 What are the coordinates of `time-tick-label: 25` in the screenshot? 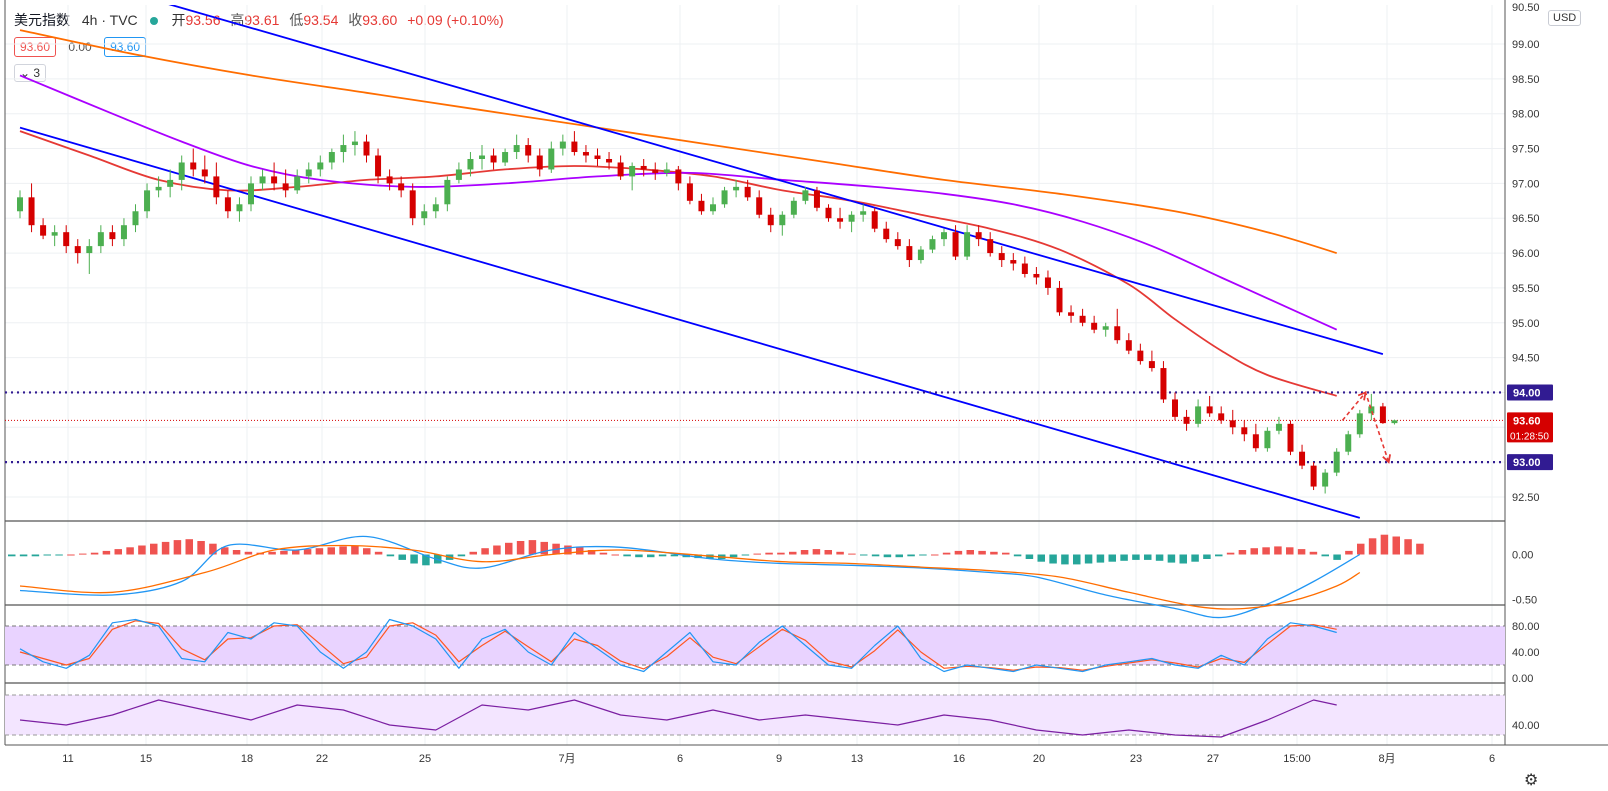 It's located at (425, 759).